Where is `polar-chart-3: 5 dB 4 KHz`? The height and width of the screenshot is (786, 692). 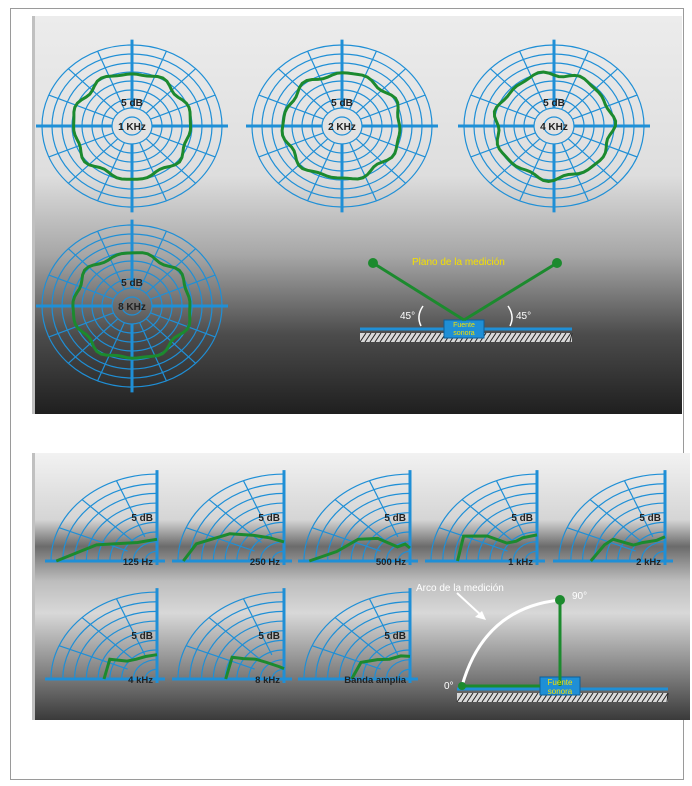
polar-chart-3: 5 dB 4 KHz is located at coordinates (554, 126).